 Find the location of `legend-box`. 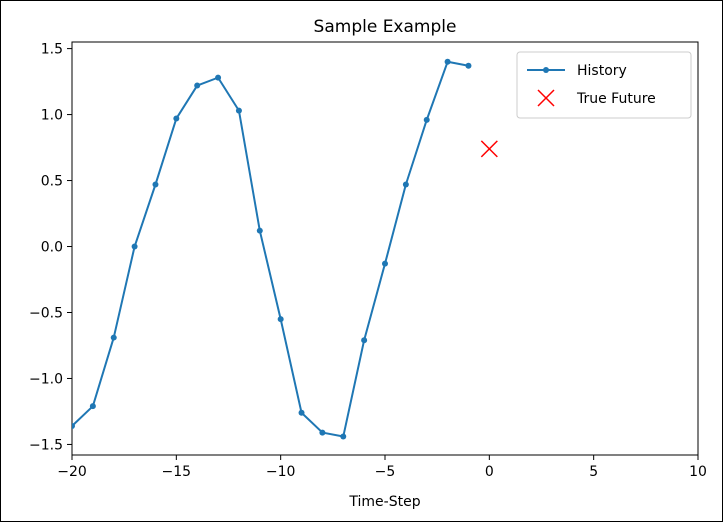

legend-box is located at coordinates (604, 85).